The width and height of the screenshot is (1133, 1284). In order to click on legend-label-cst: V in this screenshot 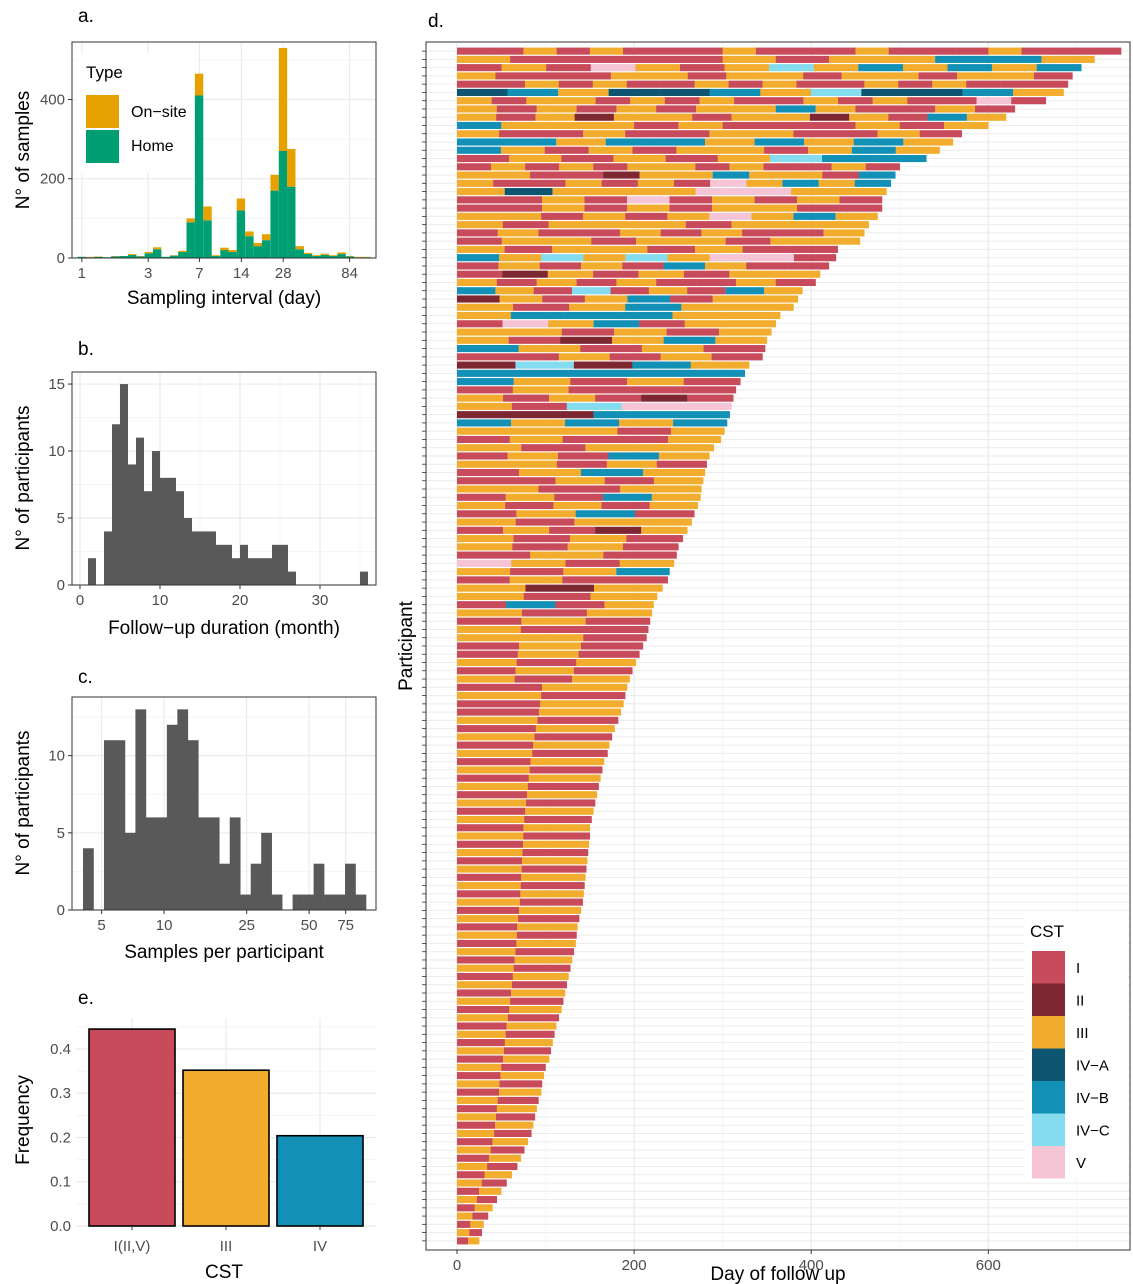, I will do `click(1081, 1163)`.